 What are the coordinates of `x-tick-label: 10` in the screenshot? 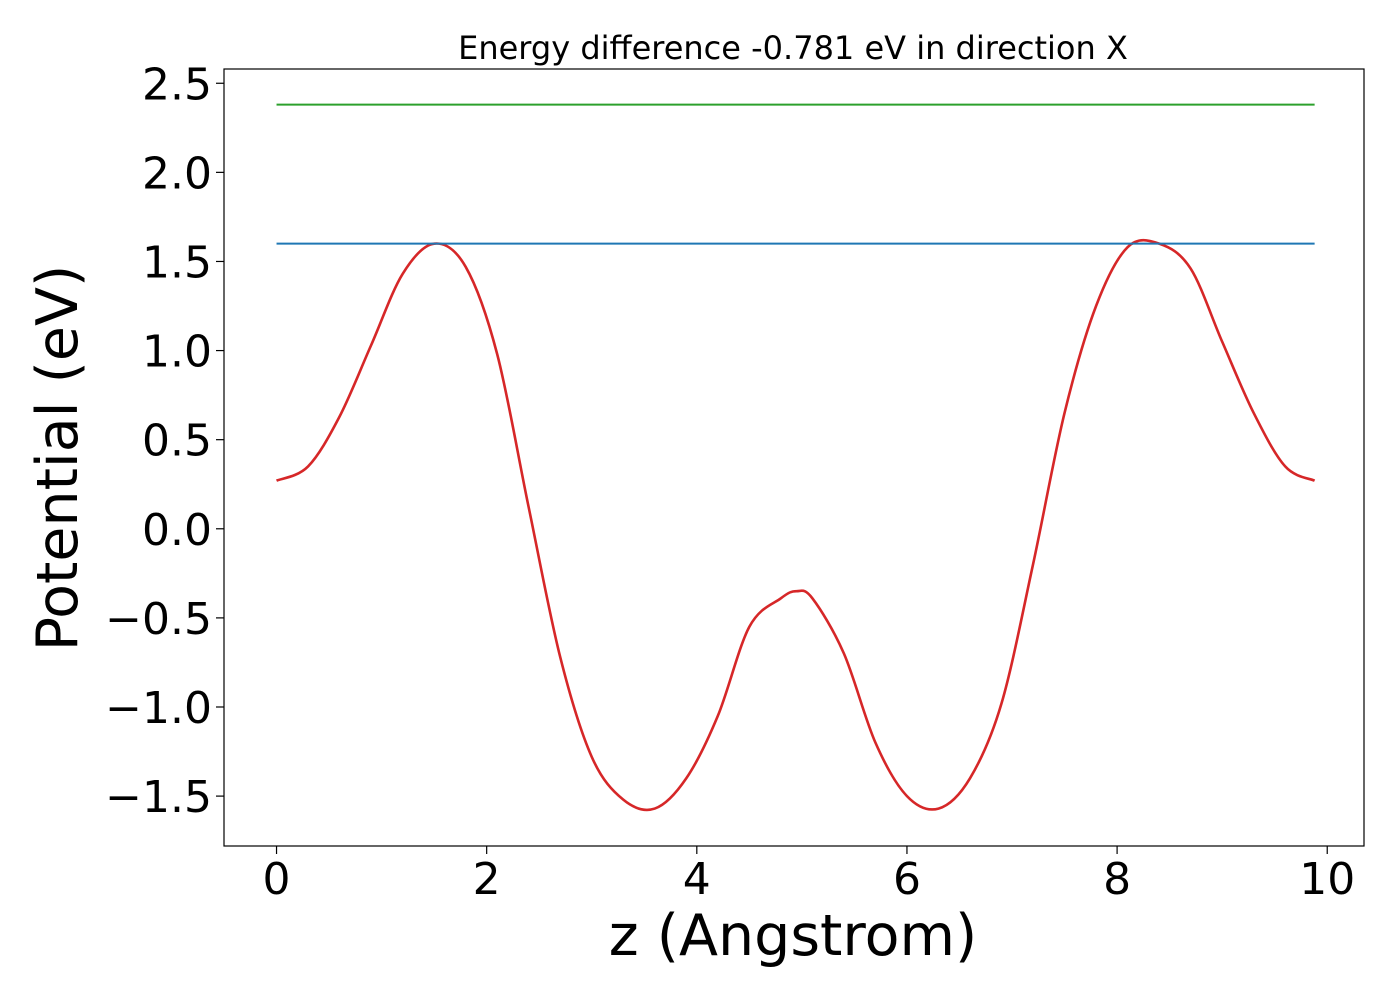 It's located at (1327, 879).